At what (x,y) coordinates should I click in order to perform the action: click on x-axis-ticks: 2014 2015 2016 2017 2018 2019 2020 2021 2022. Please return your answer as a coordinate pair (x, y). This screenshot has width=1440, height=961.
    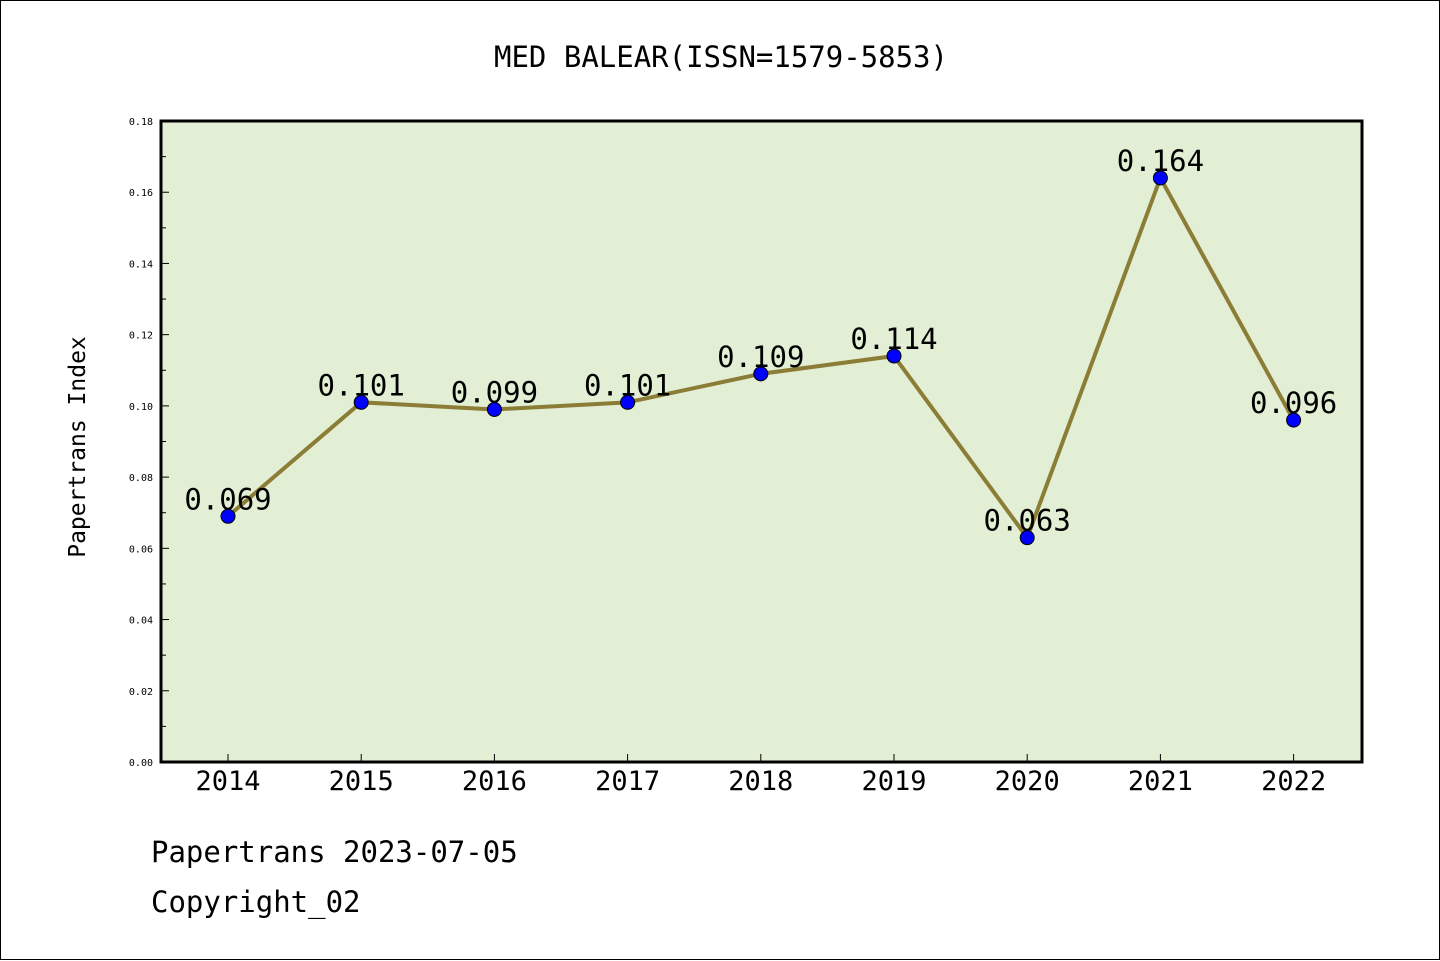
    Looking at the image, I should click on (760, 775).